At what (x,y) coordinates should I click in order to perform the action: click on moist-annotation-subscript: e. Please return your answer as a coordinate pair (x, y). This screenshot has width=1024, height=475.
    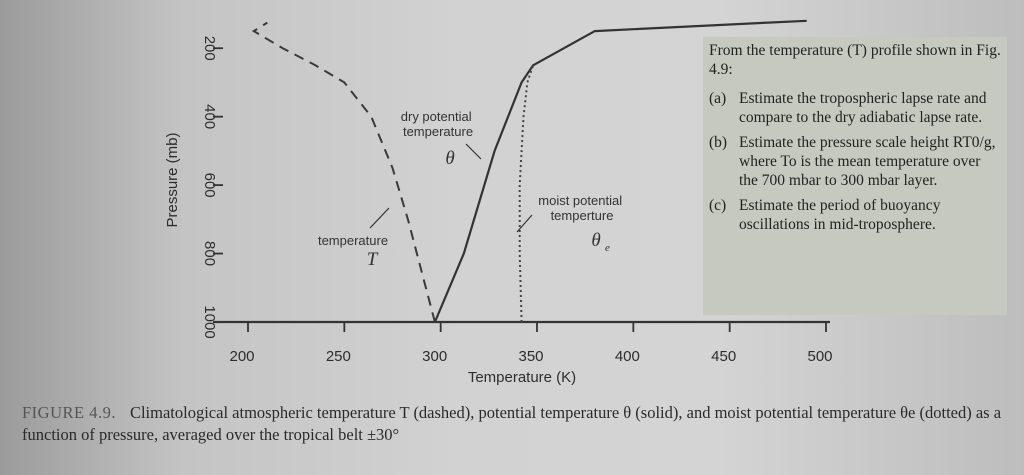
    Looking at the image, I should click on (607, 248).